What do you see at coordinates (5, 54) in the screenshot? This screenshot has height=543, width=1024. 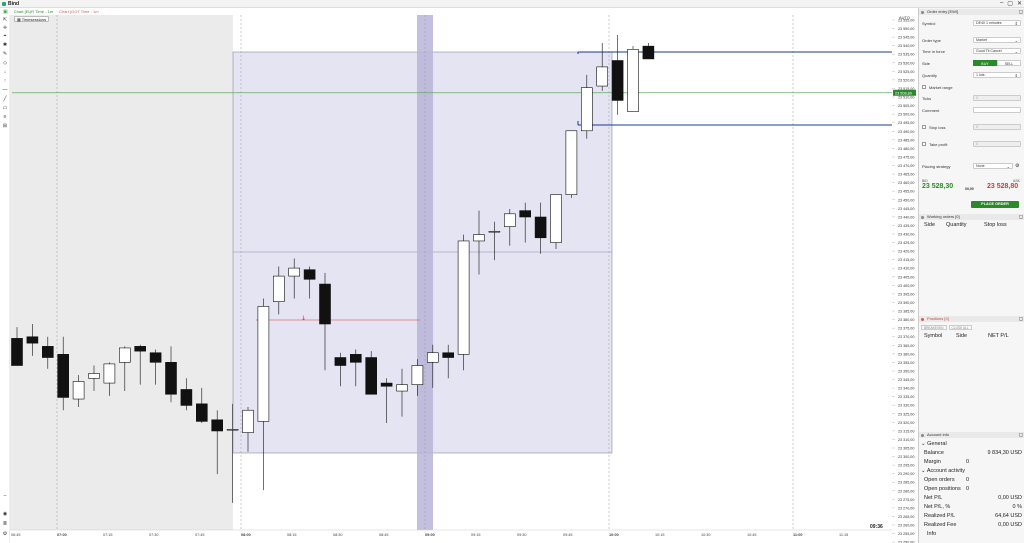 I see `pencil-icon: ✎` at bounding box center [5, 54].